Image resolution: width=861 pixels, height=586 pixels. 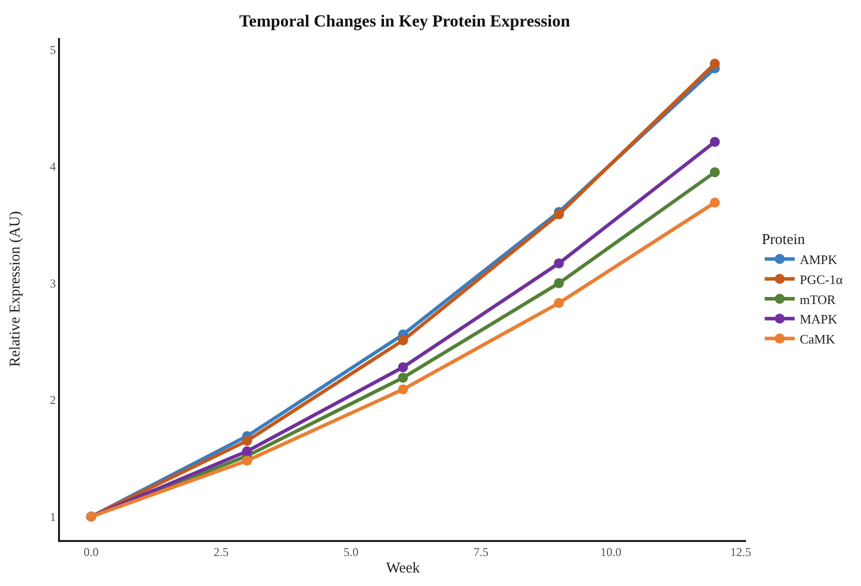 What do you see at coordinates (91, 552) in the screenshot?
I see `x-tick-label: 0.0` at bounding box center [91, 552].